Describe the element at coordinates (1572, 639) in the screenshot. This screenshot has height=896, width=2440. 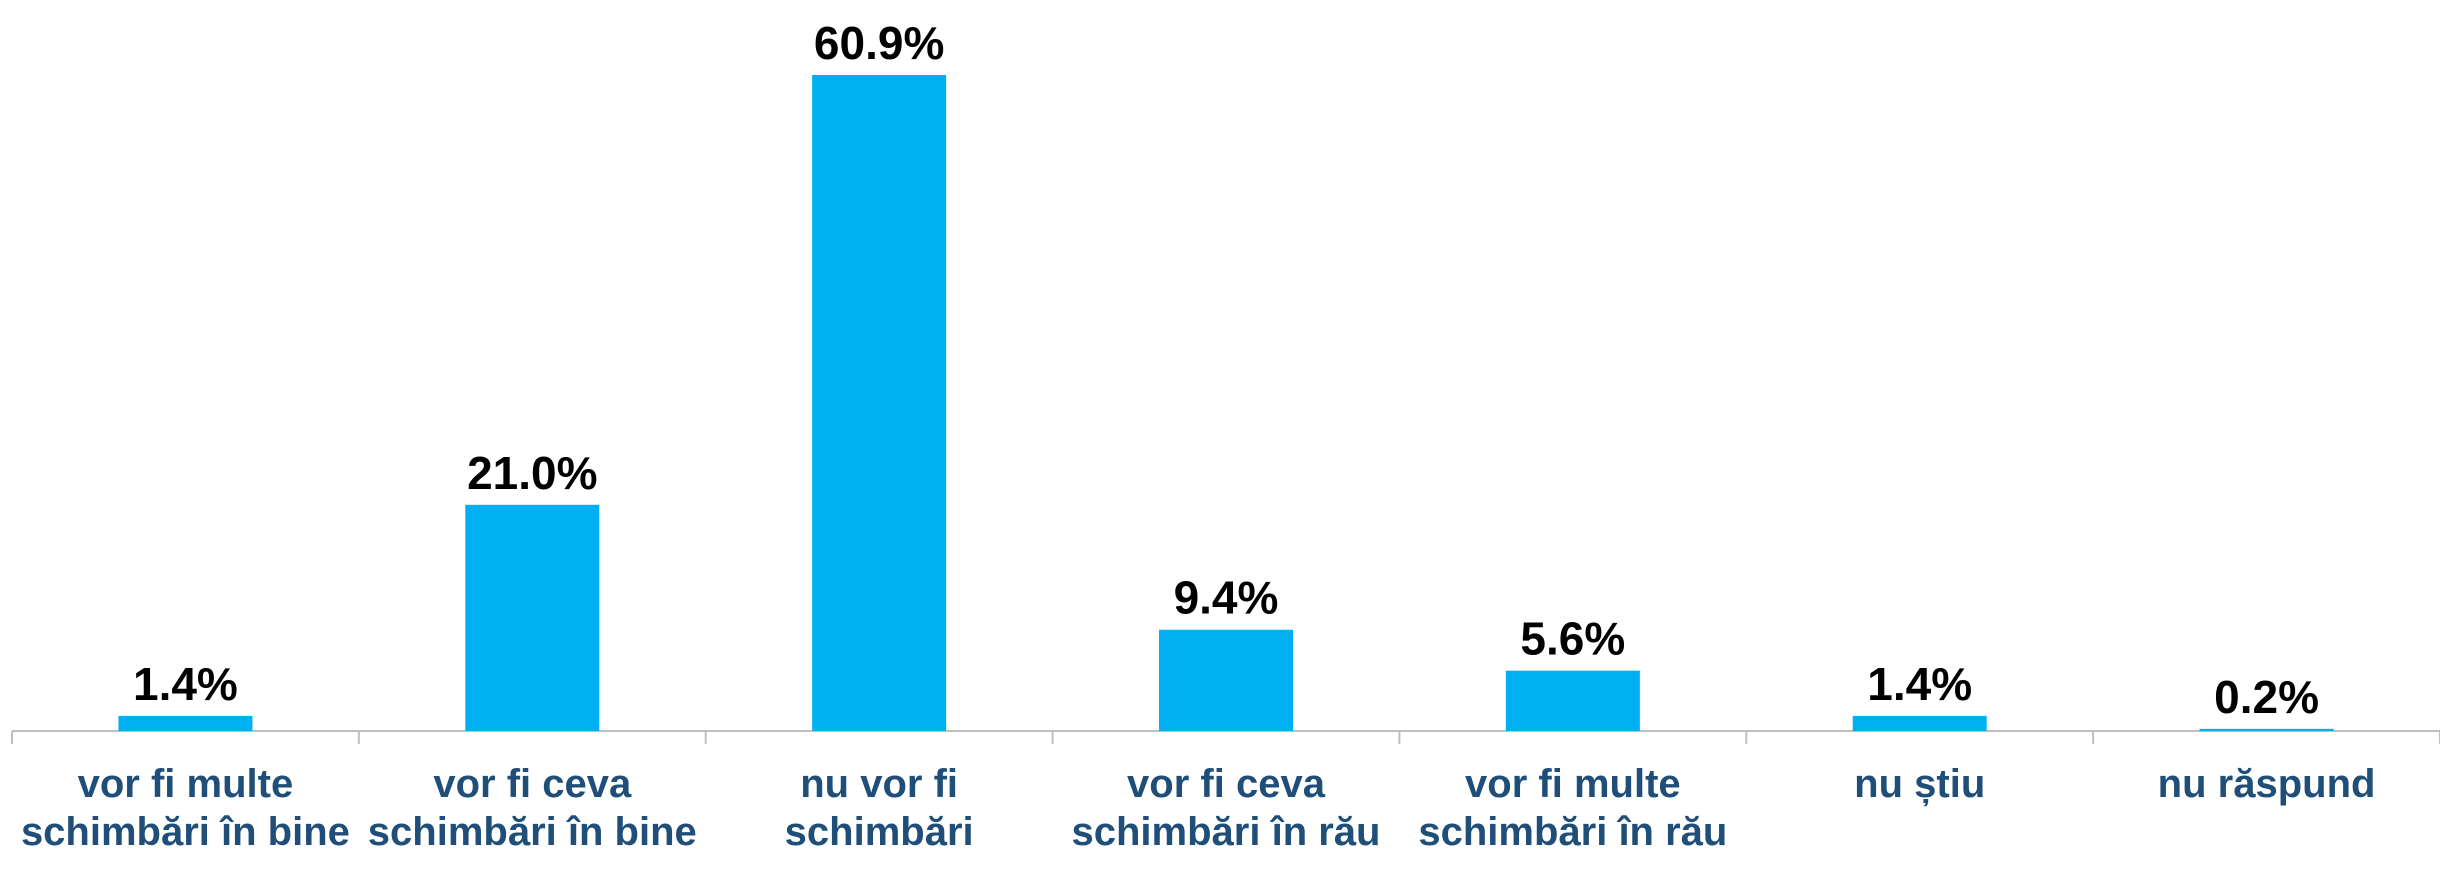
I see `data-label: 5.6%` at that location.